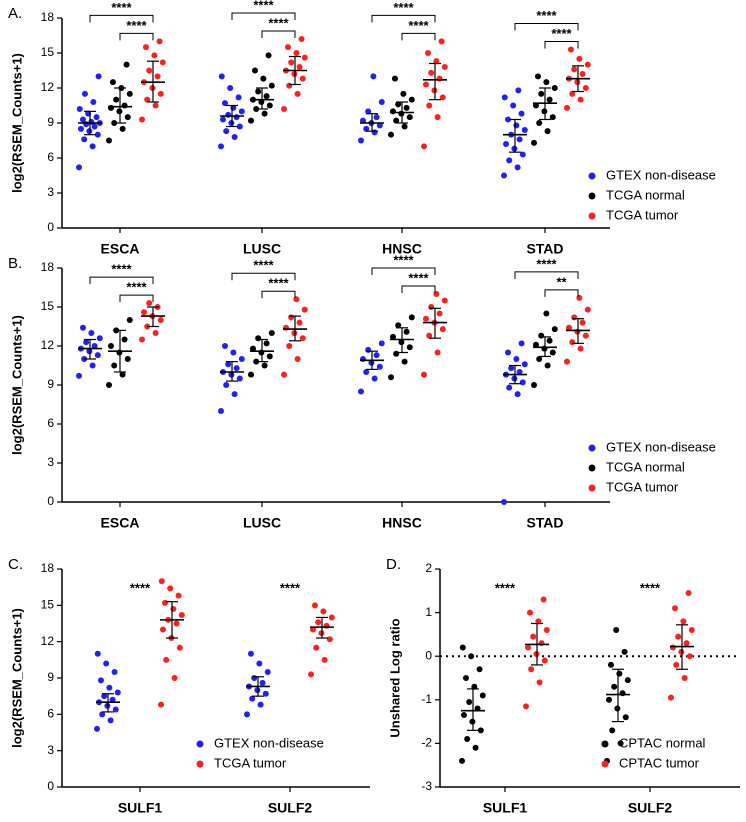 The image size is (746, 822). I want to click on y-tick-label: 0, so click(50, 786).